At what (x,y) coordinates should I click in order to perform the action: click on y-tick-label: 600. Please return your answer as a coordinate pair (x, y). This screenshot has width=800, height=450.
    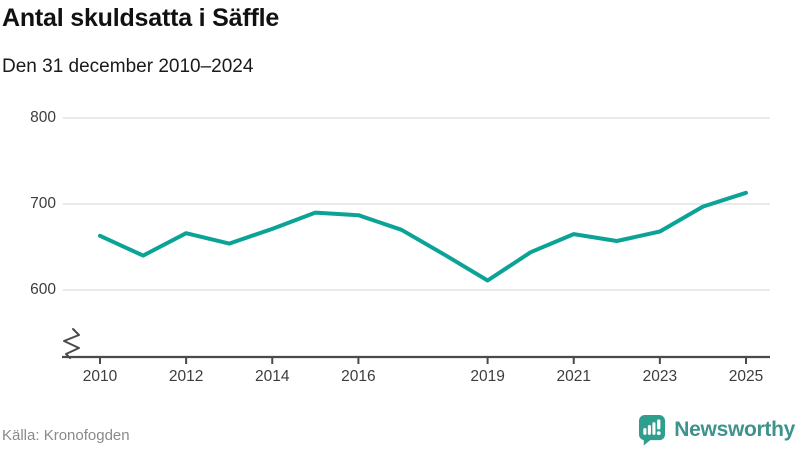
    Looking at the image, I should click on (43, 289).